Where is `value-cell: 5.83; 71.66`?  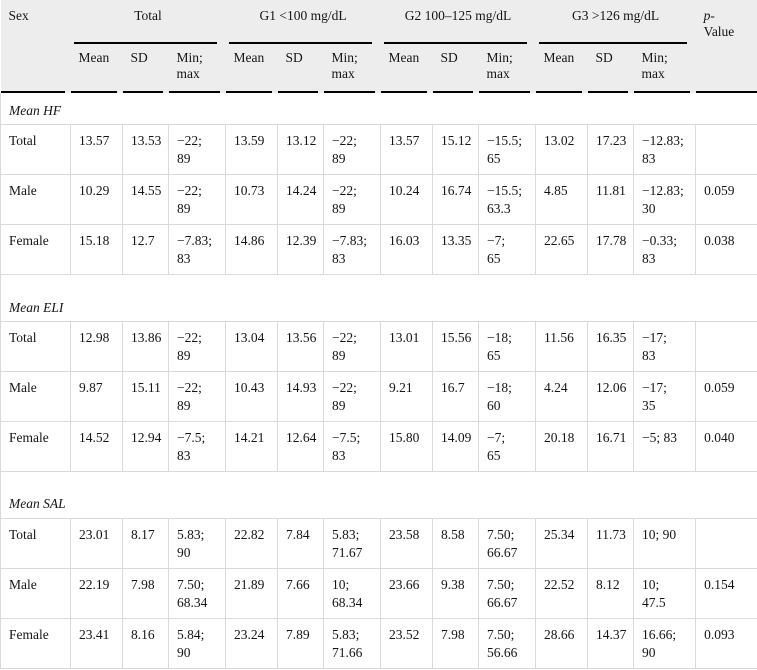 value-cell: 5.83; 71.66 is located at coordinates (352, 643).